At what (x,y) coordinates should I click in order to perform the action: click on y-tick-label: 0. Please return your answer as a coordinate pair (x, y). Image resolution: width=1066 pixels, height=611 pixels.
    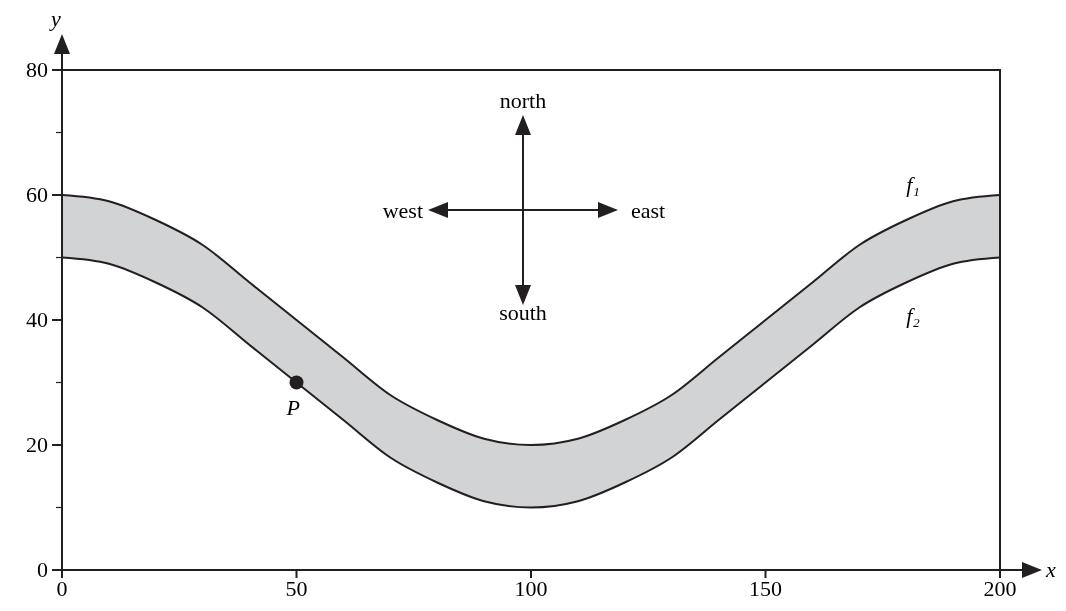
    Looking at the image, I should click on (42, 569).